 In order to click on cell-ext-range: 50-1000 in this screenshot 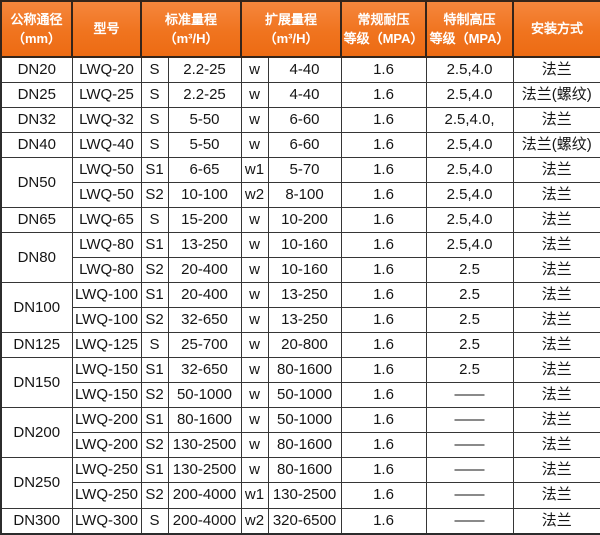, I will do `click(304, 420)`.